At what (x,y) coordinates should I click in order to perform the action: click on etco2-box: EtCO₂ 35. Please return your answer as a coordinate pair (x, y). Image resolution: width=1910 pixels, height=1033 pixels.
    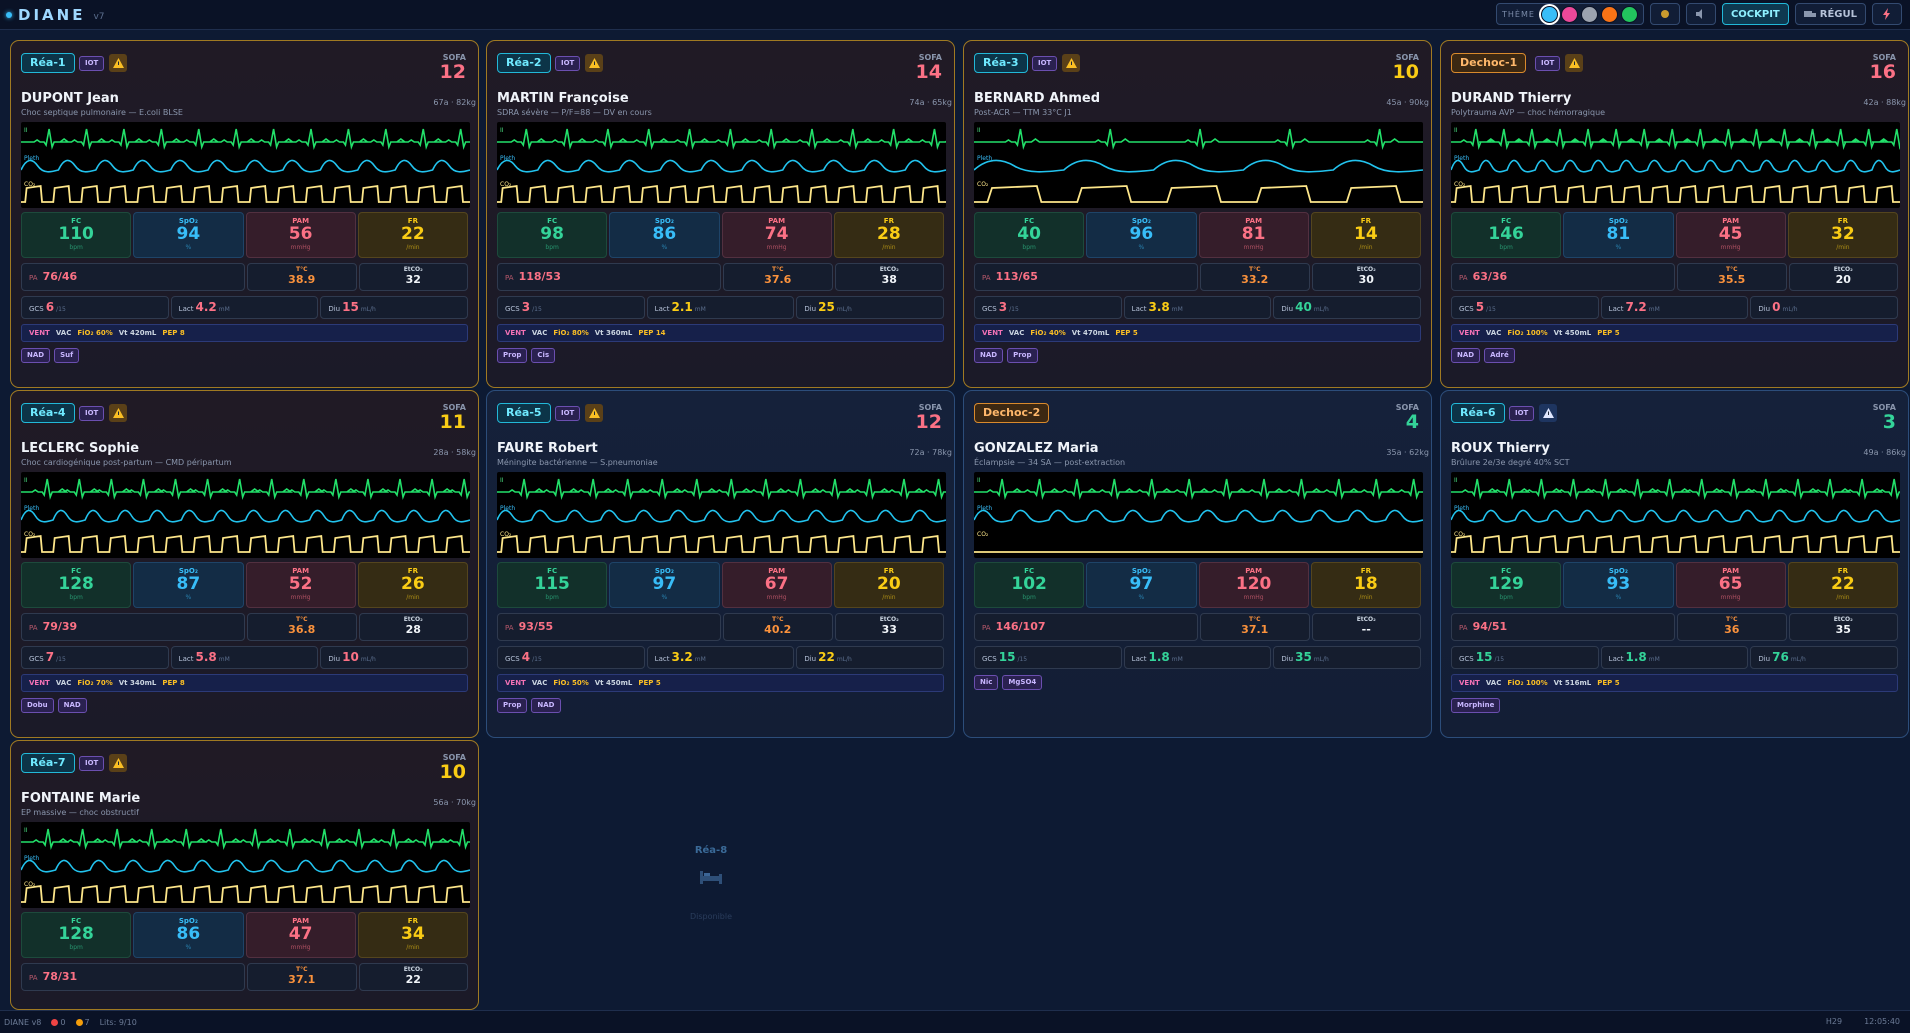
    Looking at the image, I should click on (1843, 627).